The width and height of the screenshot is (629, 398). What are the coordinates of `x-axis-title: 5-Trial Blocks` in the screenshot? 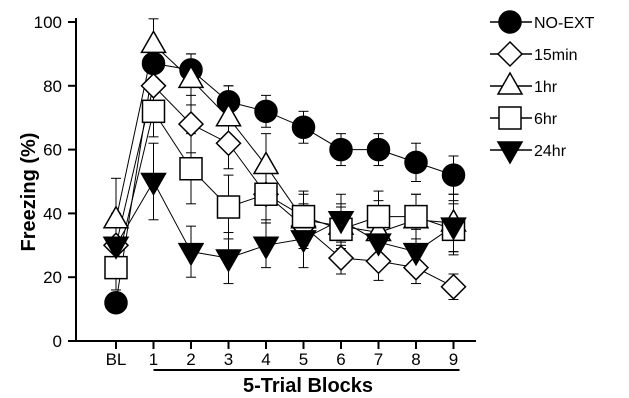 It's located at (308, 386).